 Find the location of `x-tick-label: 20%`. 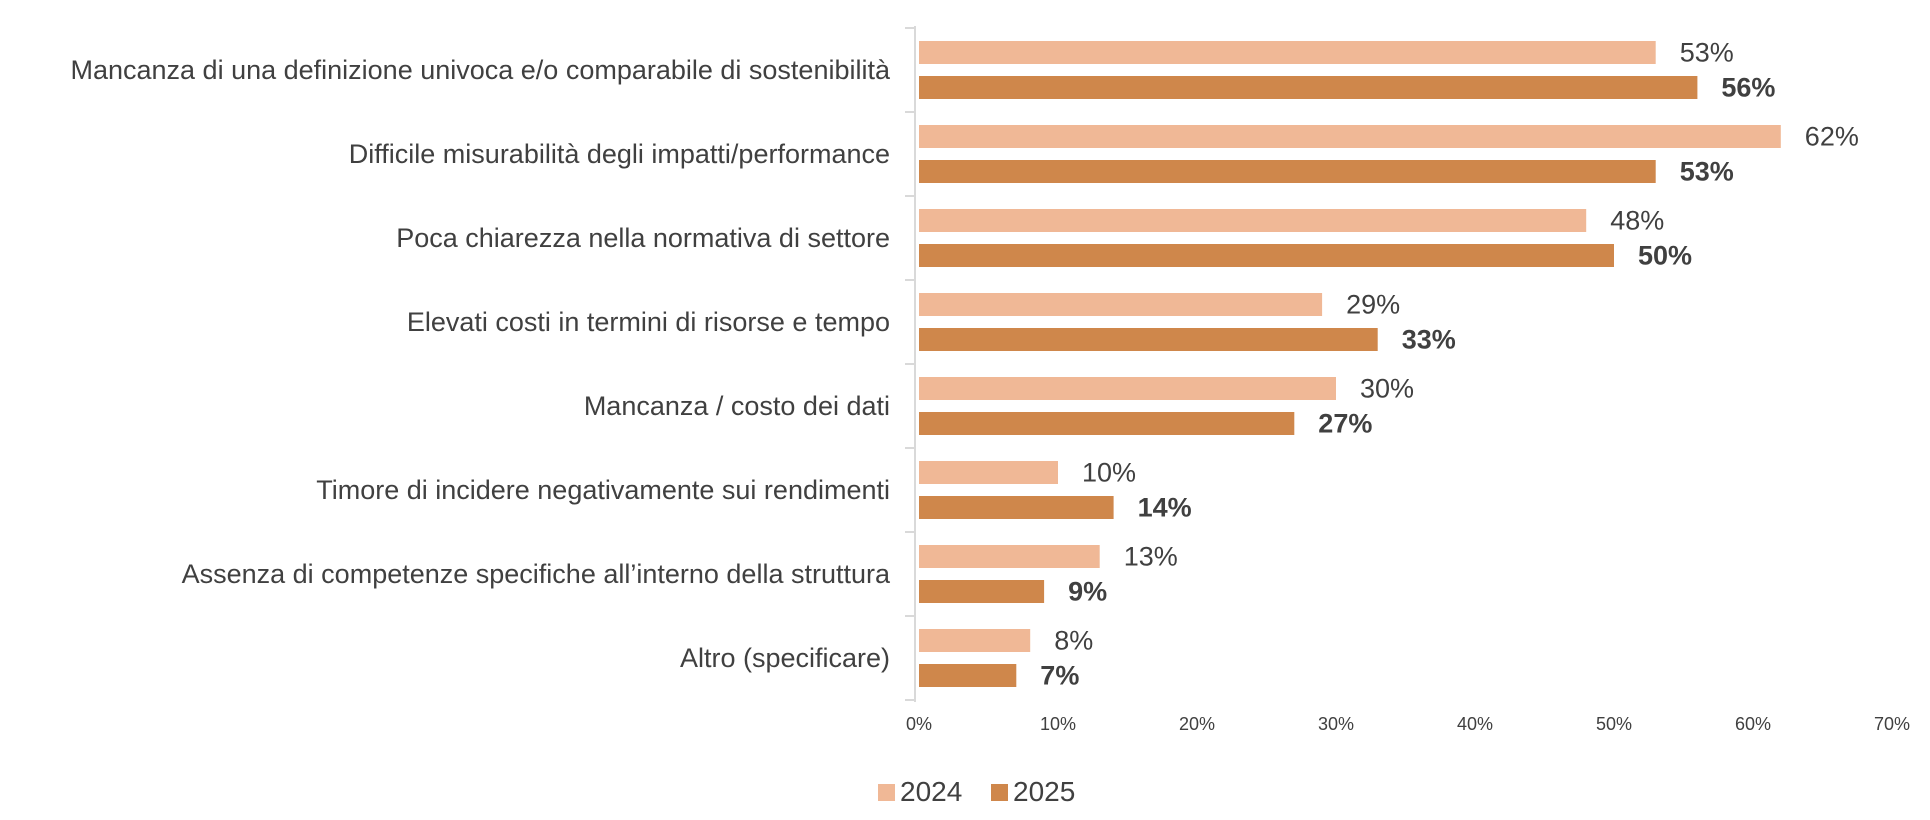

x-tick-label: 20% is located at coordinates (1197, 724).